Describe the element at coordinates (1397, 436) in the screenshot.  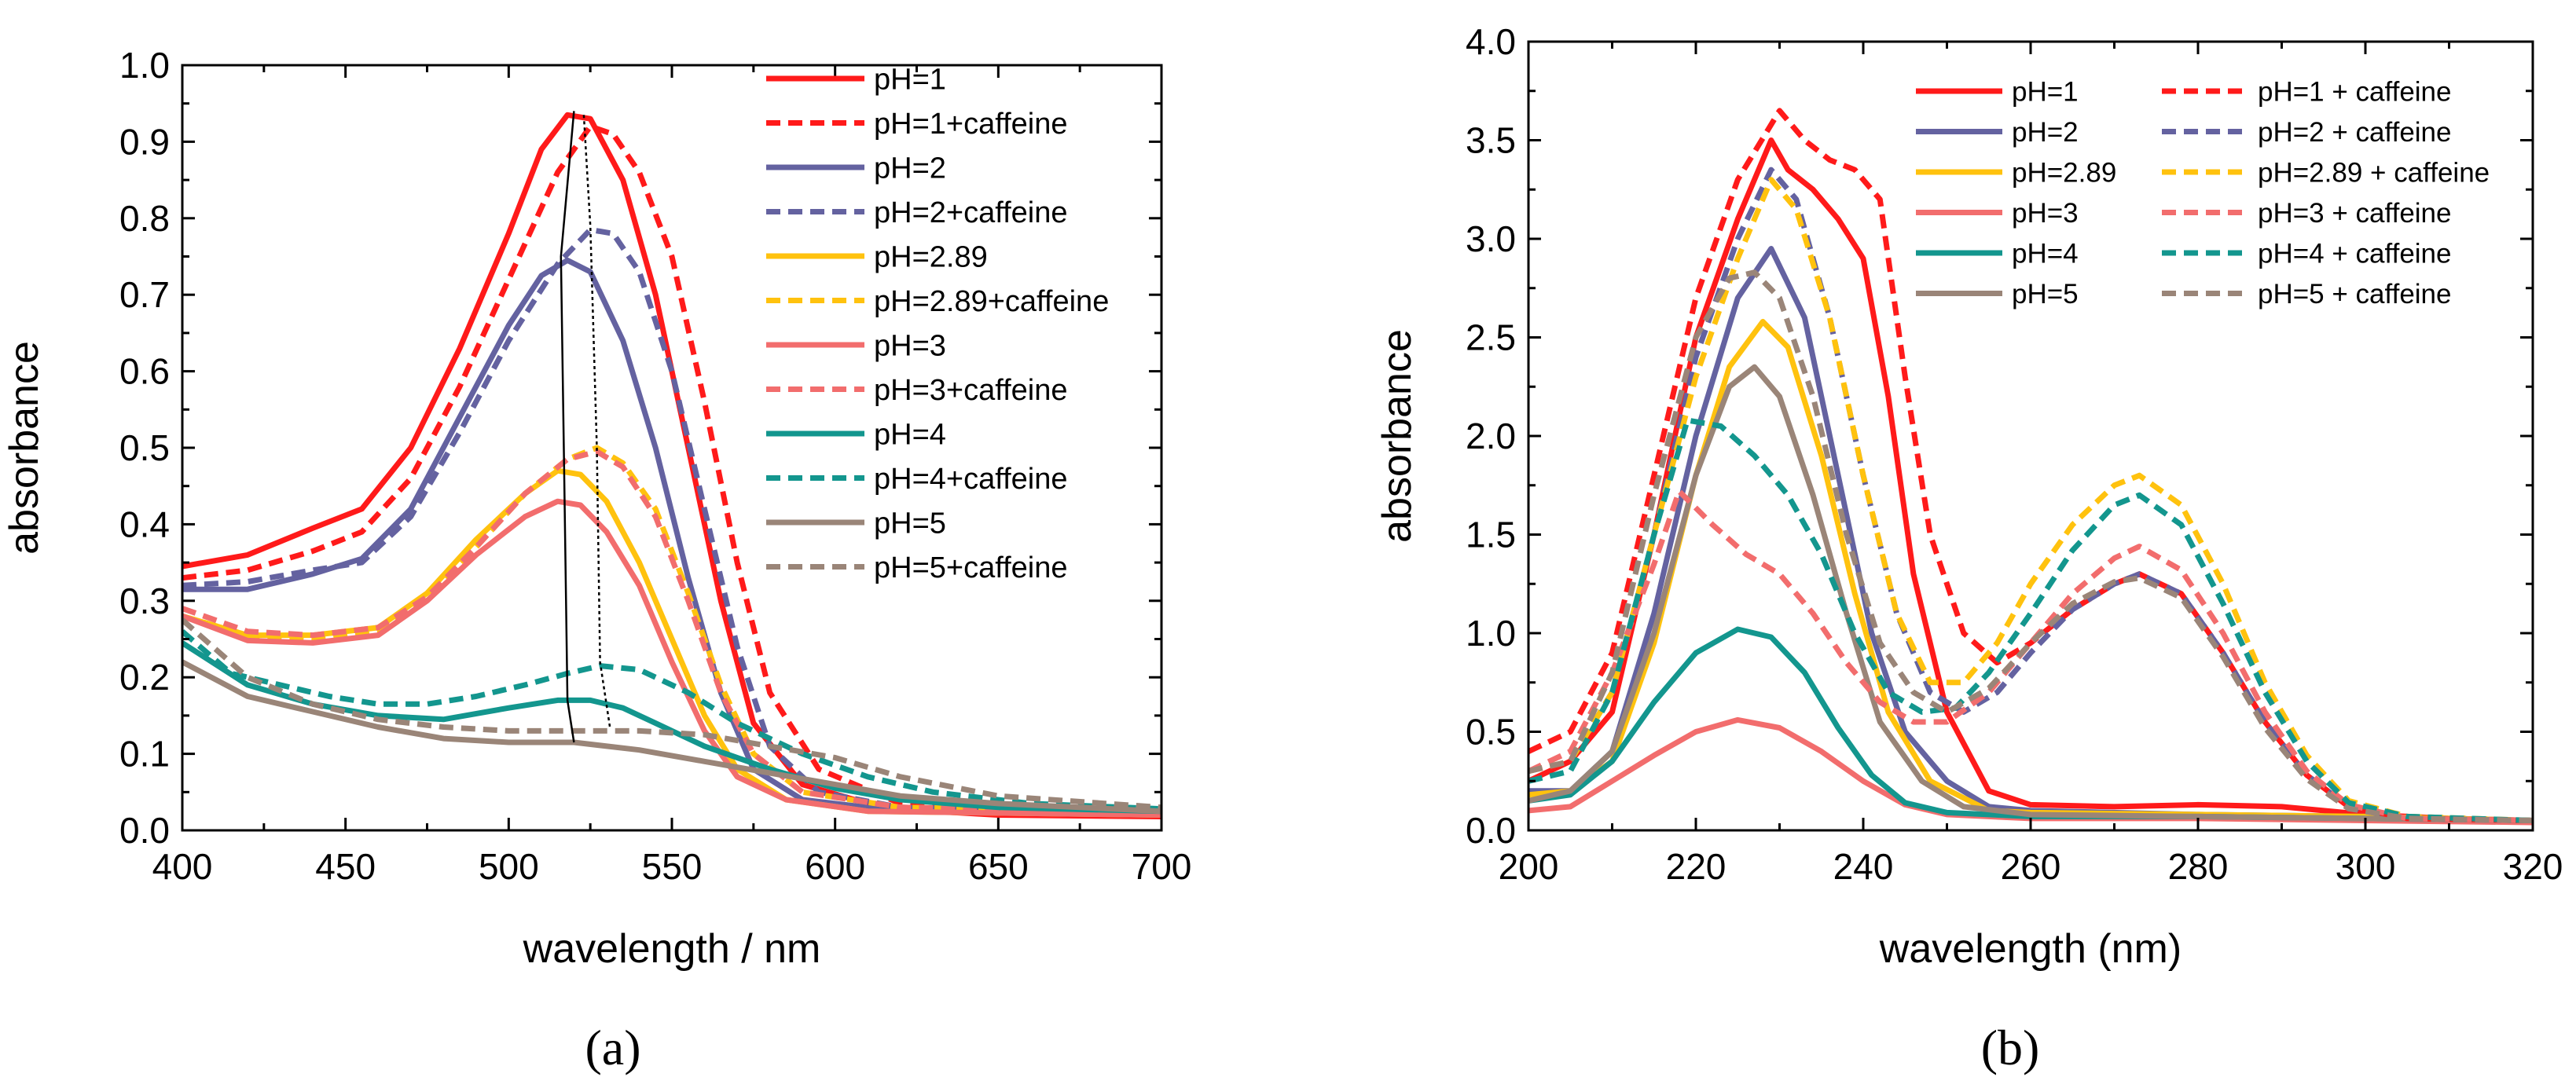
I see `chart-b-ylabel: absorbance` at that location.